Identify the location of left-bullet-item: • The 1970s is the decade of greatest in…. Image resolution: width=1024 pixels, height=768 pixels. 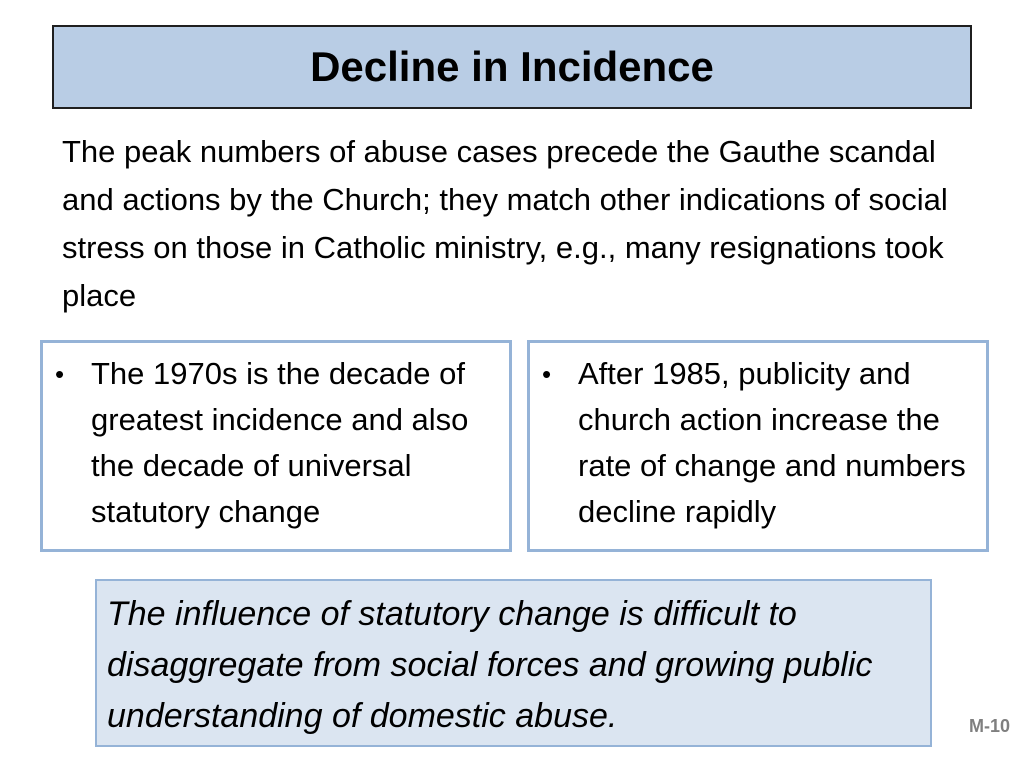
(280, 443).